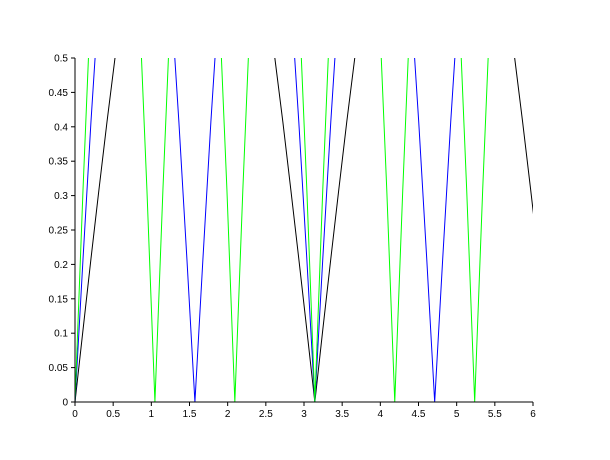  I want to click on y-tick-label: 0.35, so click(59, 162).